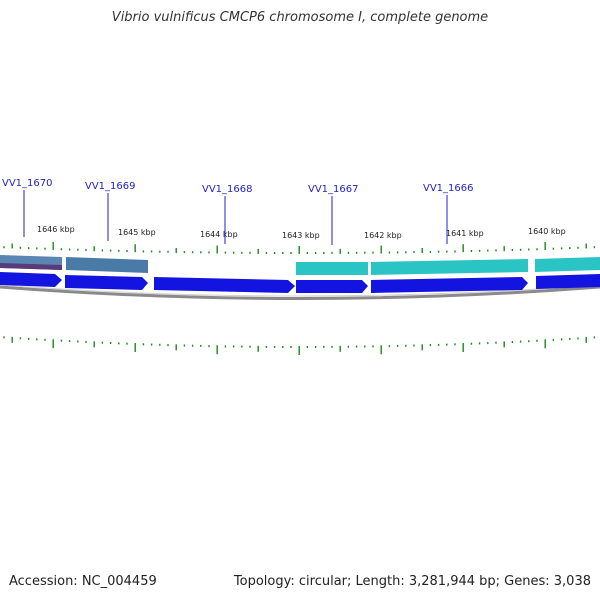 The width and height of the screenshot is (600, 600). What do you see at coordinates (56, 229) in the screenshot?
I see `kbp-label: 1646 kbp` at bounding box center [56, 229].